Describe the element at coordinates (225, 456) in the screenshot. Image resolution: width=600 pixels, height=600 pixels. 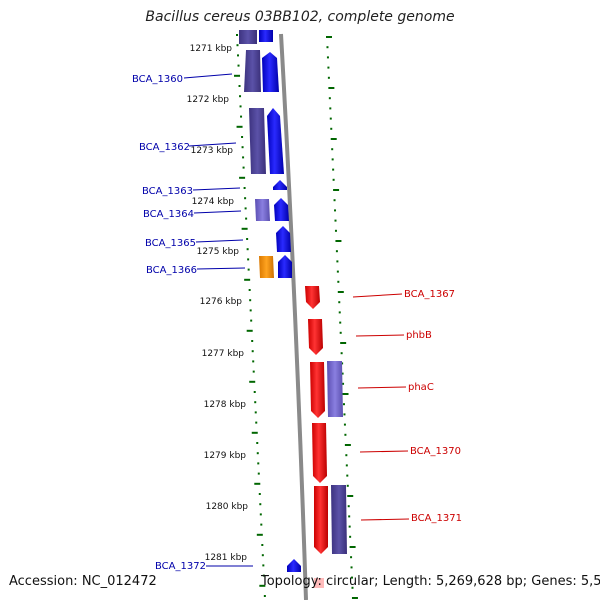
I see `scale-label: 1279 kbp` at that location.